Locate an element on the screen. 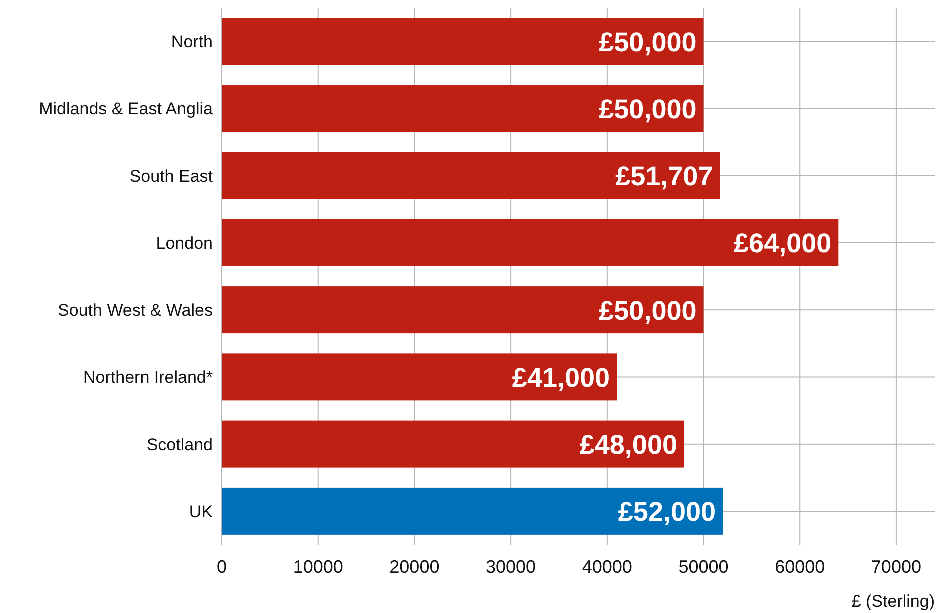  y-tick-label: Scotland is located at coordinates (179, 444).